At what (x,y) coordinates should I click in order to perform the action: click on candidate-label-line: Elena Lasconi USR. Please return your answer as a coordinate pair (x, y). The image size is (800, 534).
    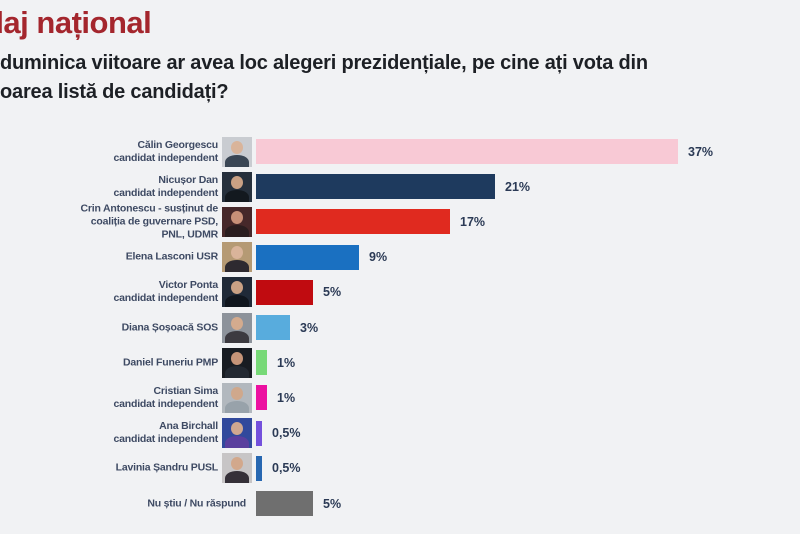
    Looking at the image, I should click on (171, 256).